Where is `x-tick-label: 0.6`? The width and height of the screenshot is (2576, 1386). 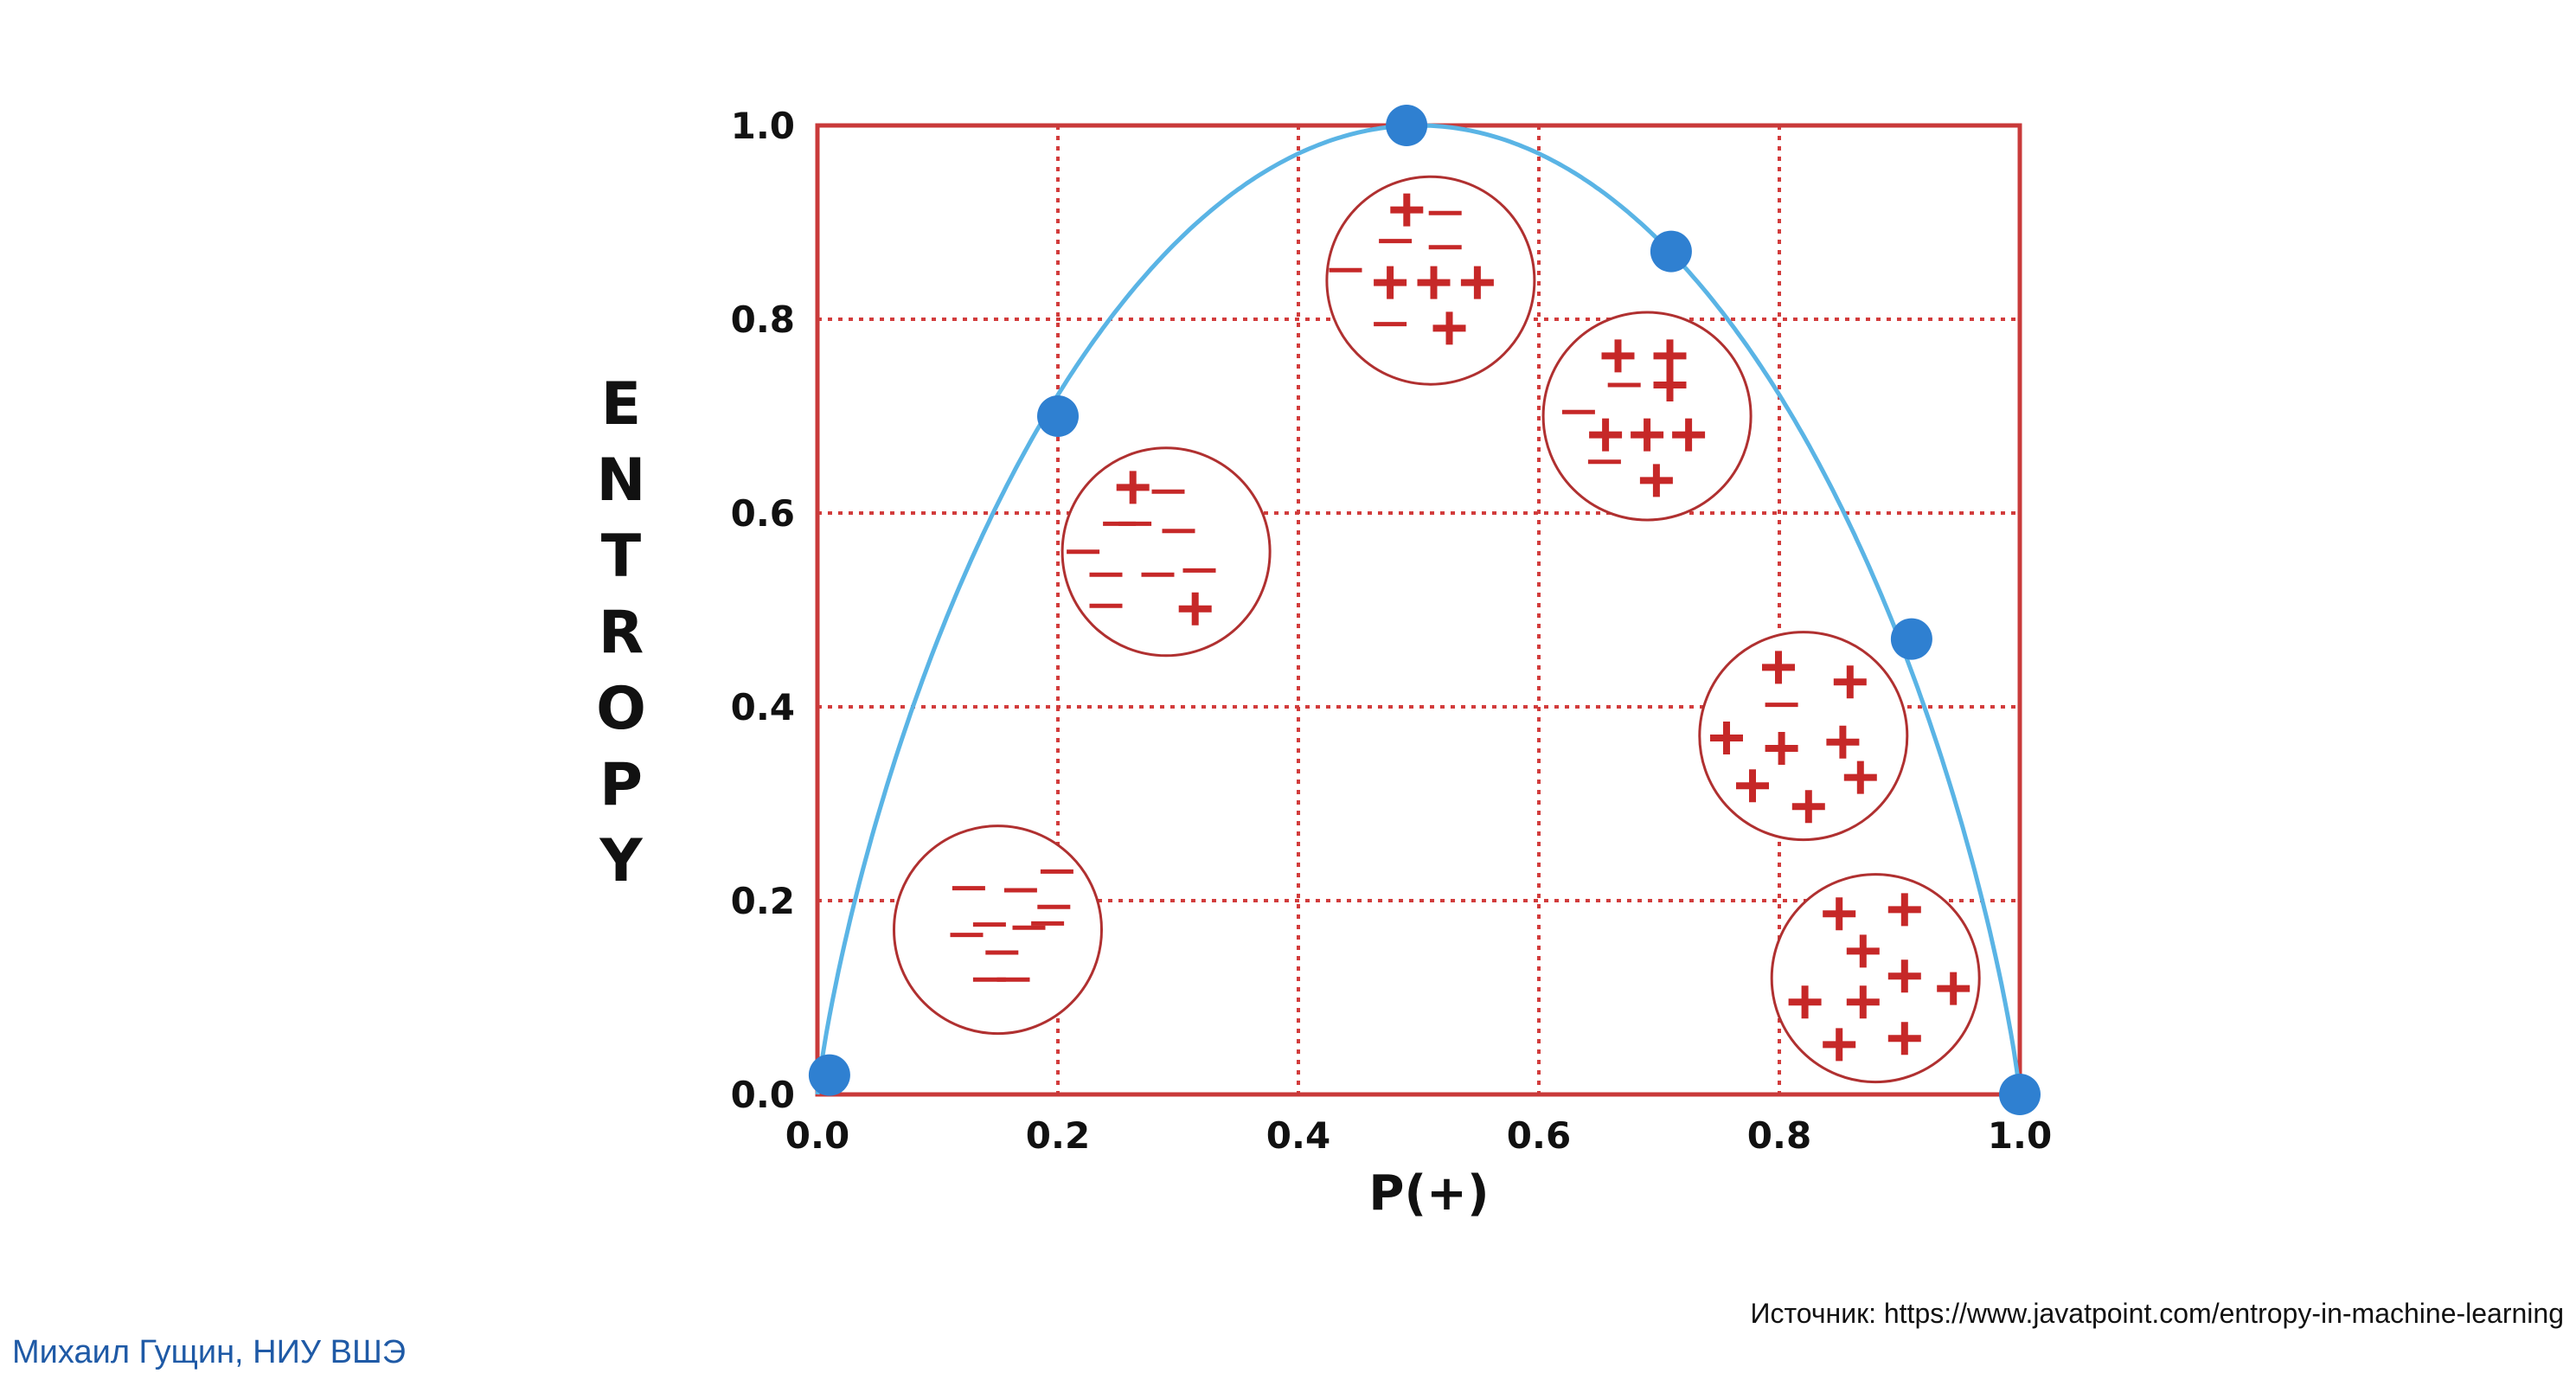 x-tick-label: 0.6 is located at coordinates (1539, 1136).